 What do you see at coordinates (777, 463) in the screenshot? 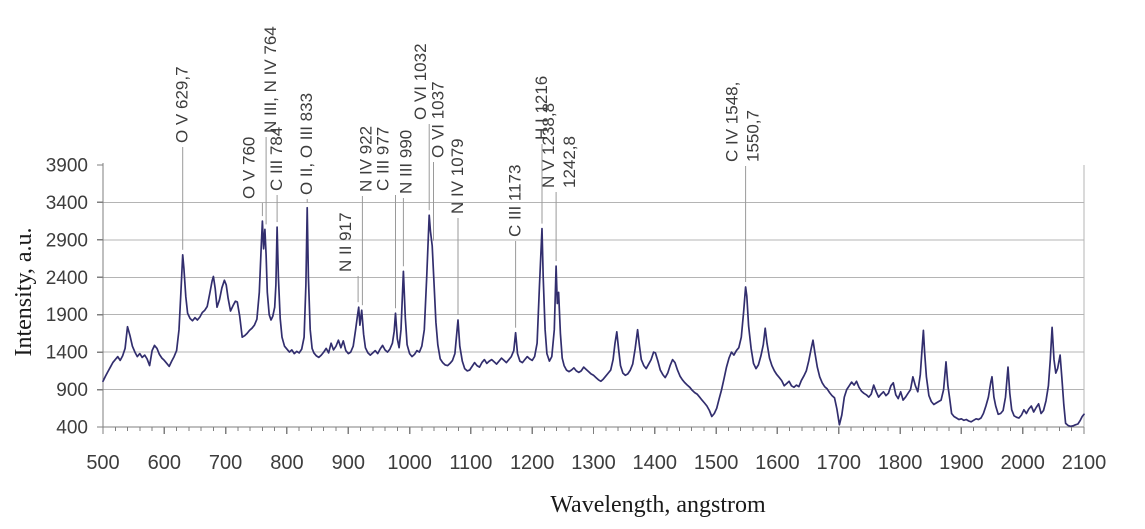
I see `x-tick-label: 1600` at bounding box center [777, 463].